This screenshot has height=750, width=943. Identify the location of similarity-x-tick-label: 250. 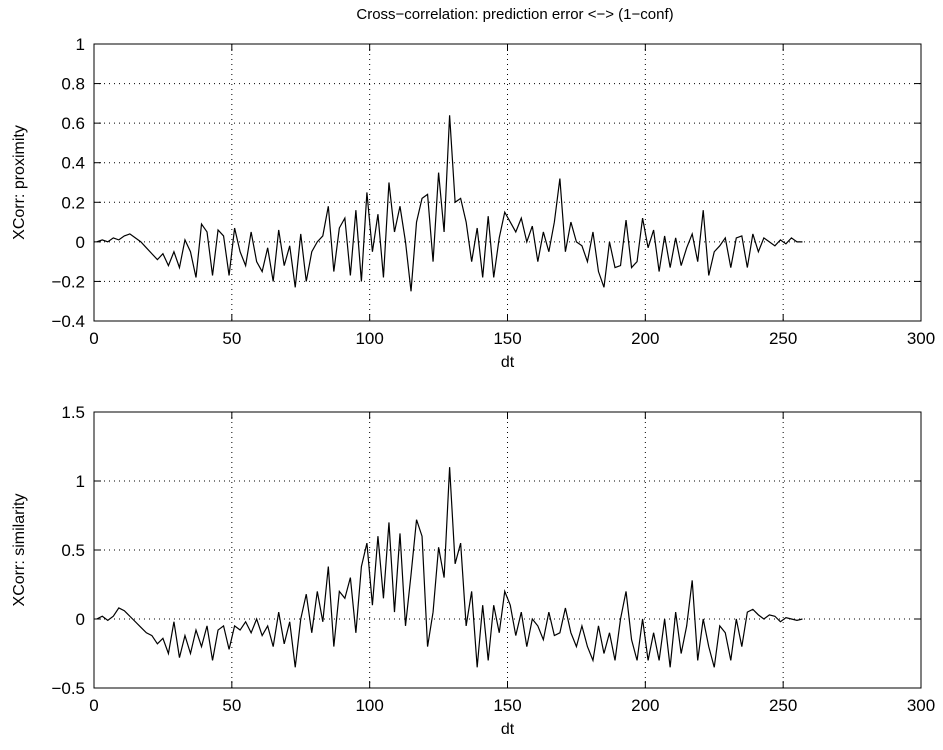
(783, 705).